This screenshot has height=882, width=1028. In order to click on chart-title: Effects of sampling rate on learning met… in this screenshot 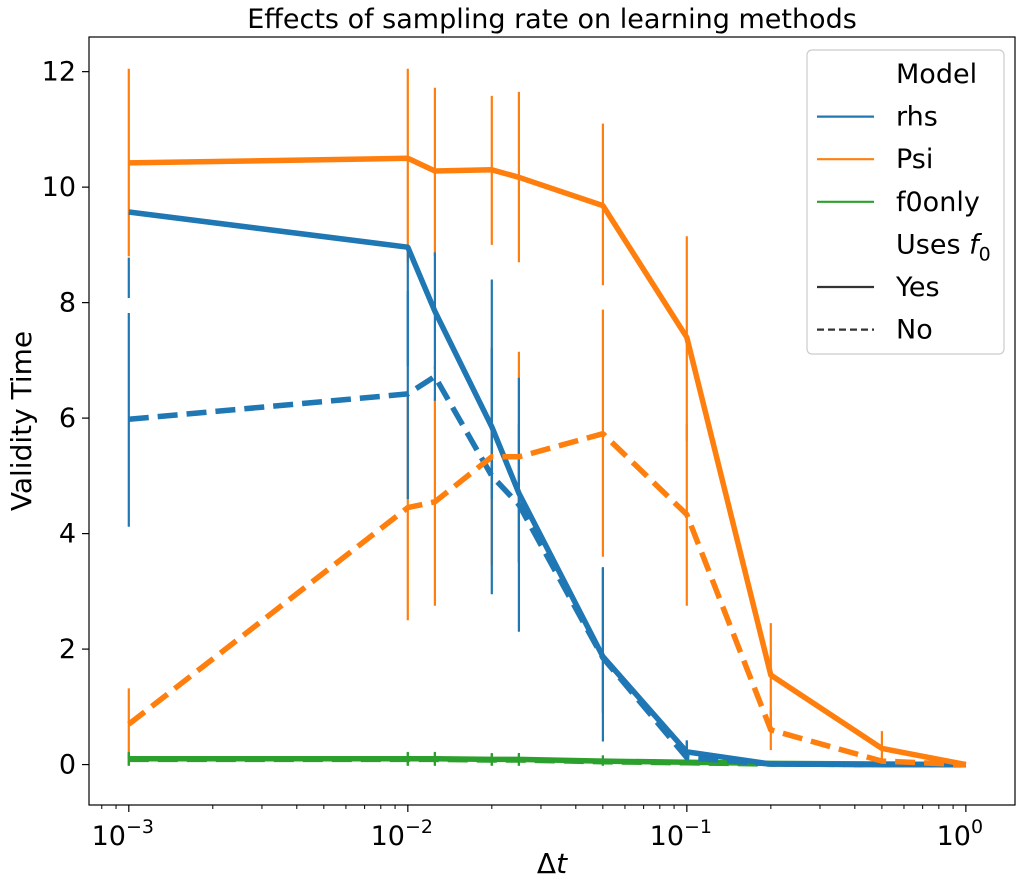, I will do `click(552, 19)`.